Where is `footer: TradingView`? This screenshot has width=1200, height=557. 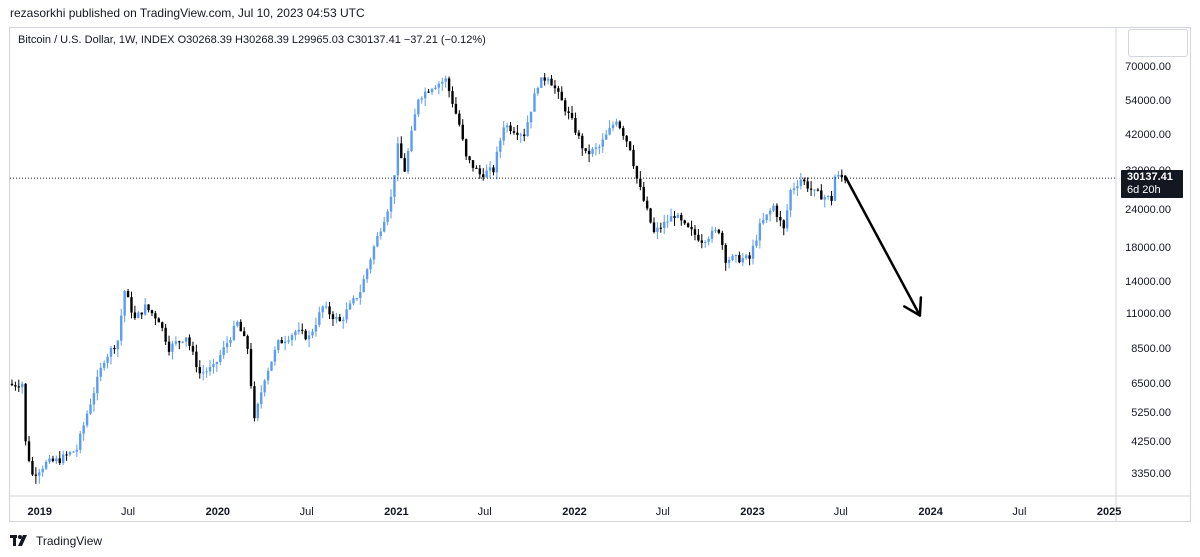
footer: TradingView is located at coordinates (56, 541).